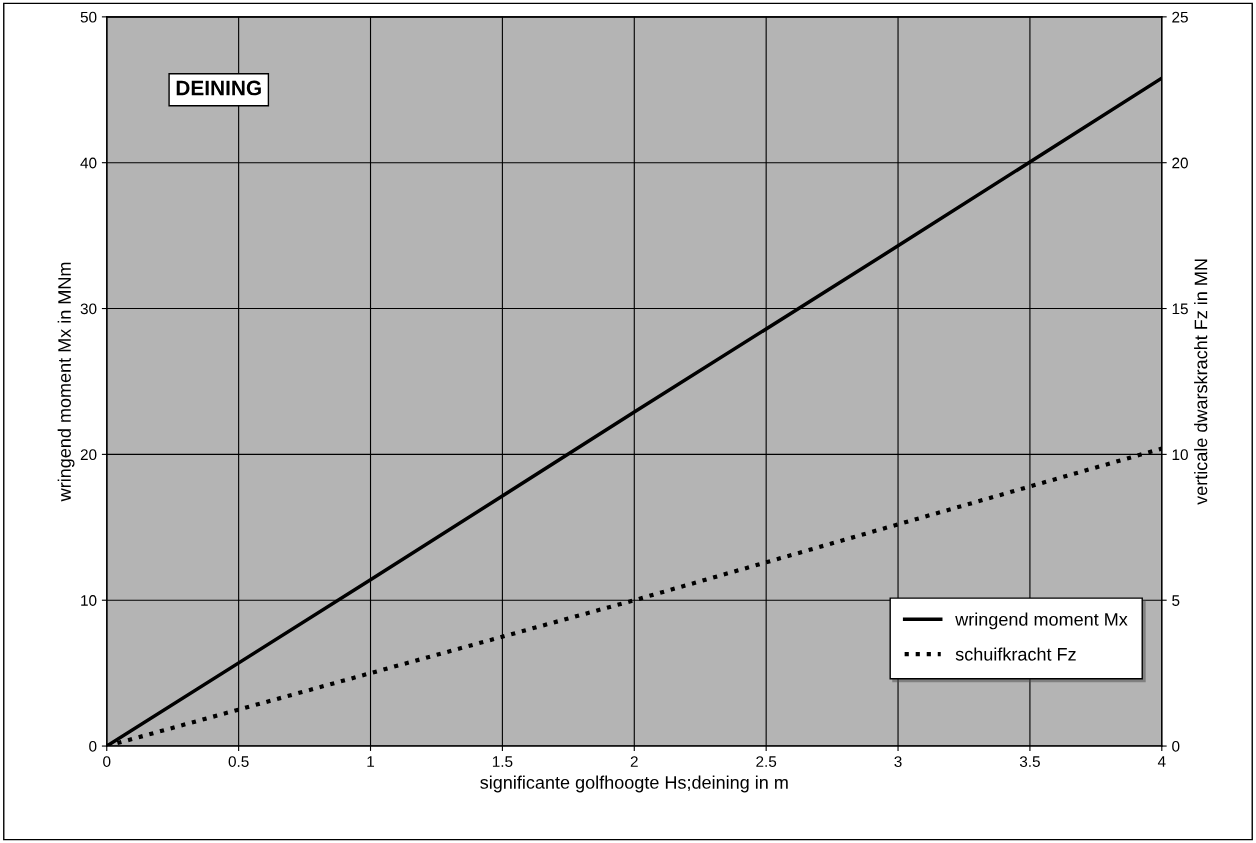 This screenshot has height=843, width=1256. Describe the element at coordinates (1015, 654) in the screenshot. I see `legend-label: schuifkracht Fz` at that location.